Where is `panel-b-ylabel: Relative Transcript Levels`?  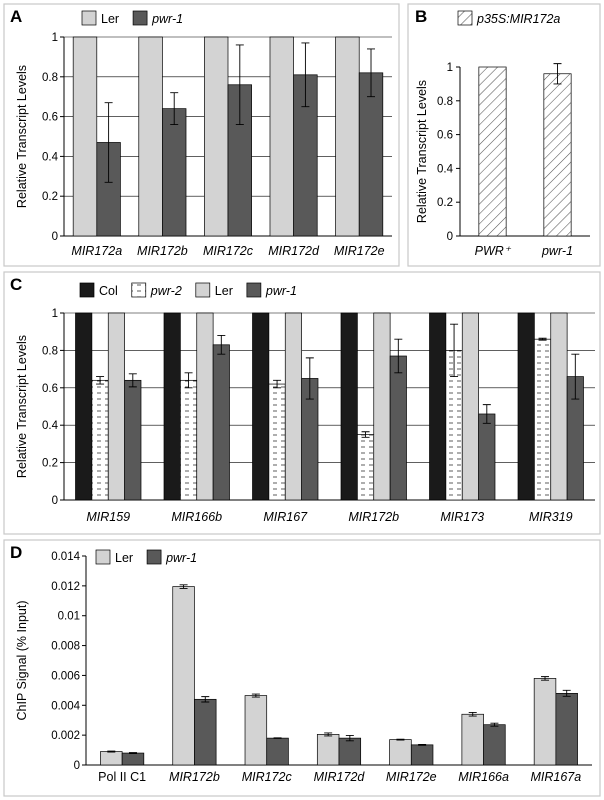 panel-b-ylabel: Relative Transcript Levels is located at coordinates (422, 151).